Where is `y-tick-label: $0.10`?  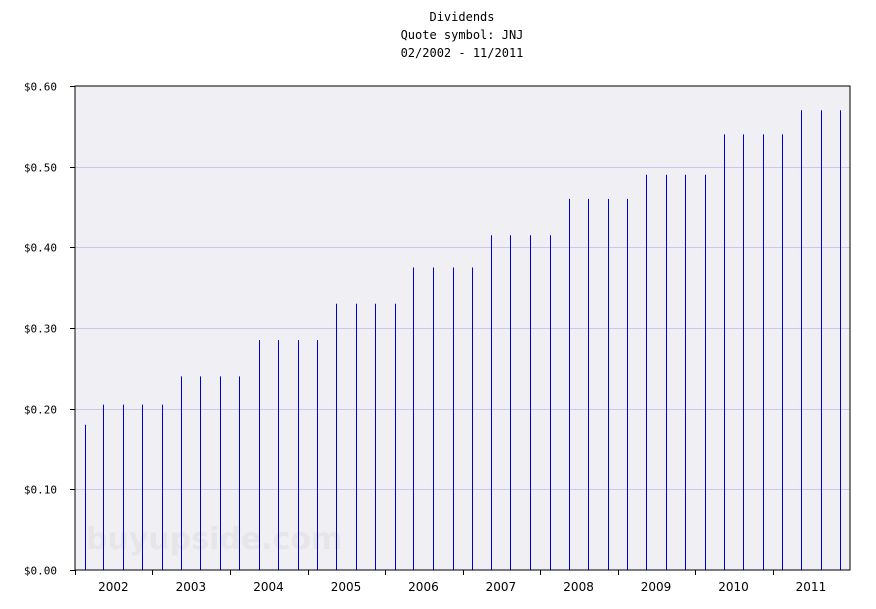 y-tick-label: $0.10 is located at coordinates (40, 490).